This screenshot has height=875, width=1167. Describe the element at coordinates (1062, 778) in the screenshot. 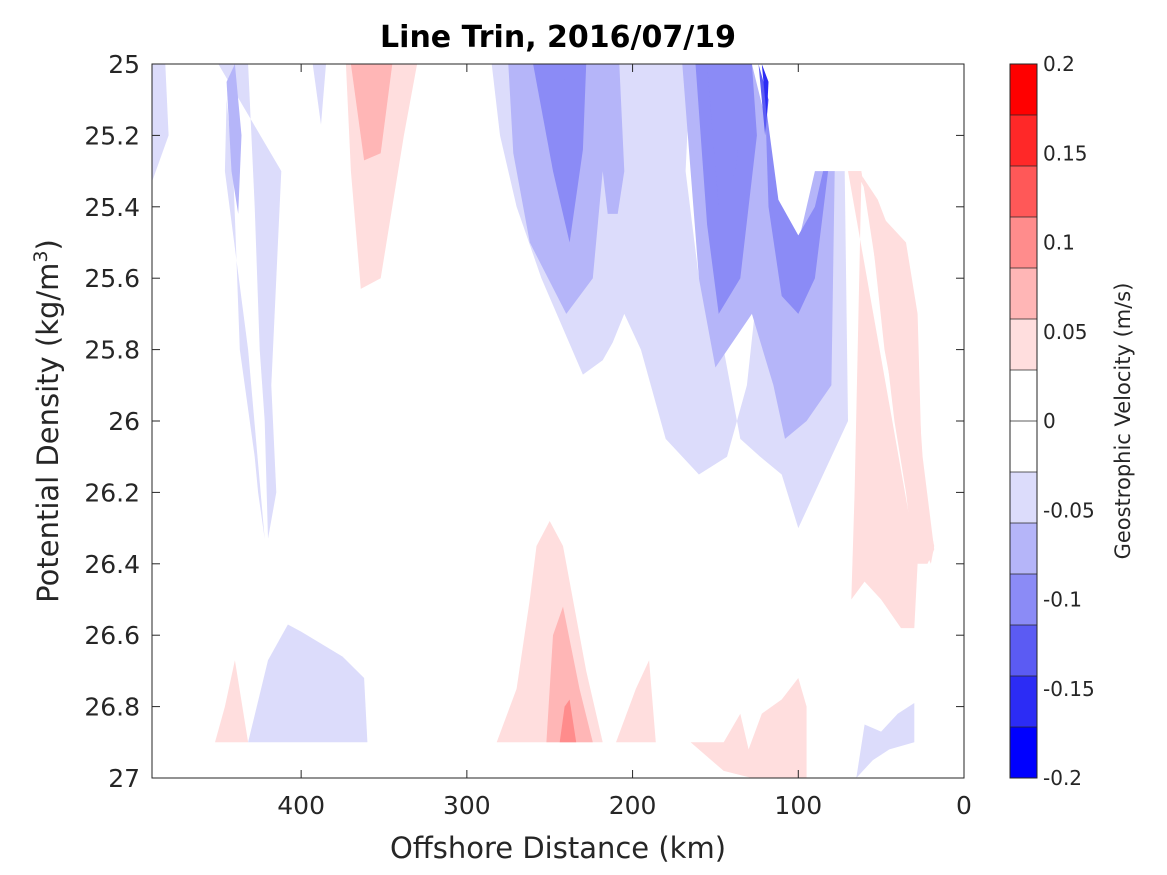

I see `colorbar-tick-label-8: -0.2` at that location.